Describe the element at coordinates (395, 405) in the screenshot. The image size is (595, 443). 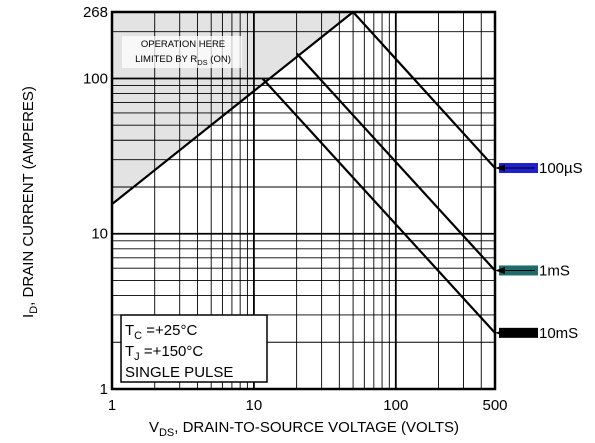
I see `x-tick-label: 100` at that location.